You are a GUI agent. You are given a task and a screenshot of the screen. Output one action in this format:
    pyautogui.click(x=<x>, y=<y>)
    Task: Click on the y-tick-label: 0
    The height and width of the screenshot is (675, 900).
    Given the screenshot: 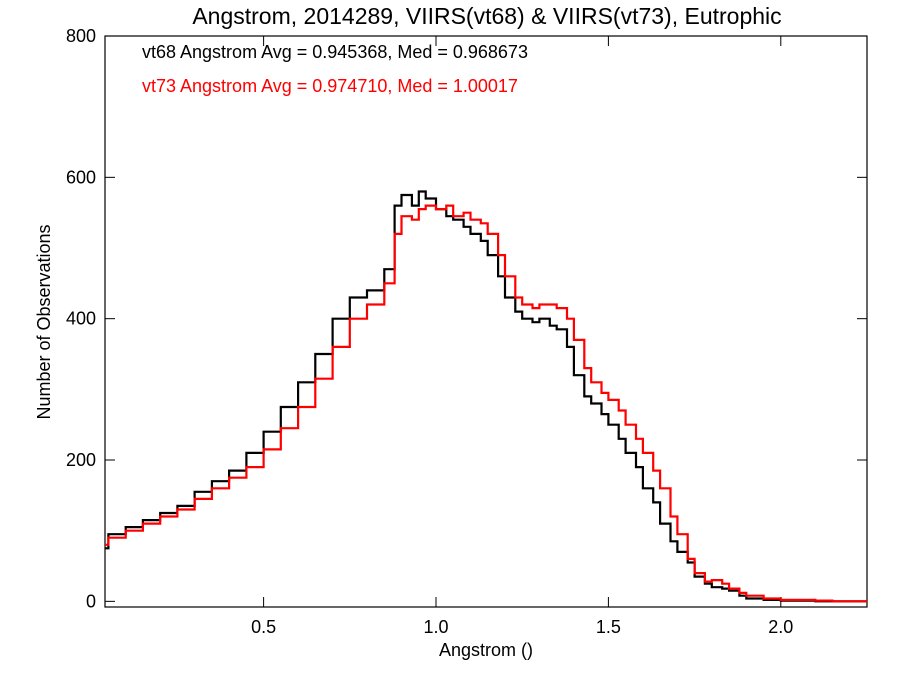 What is the action you would take?
    pyautogui.click(x=91, y=601)
    